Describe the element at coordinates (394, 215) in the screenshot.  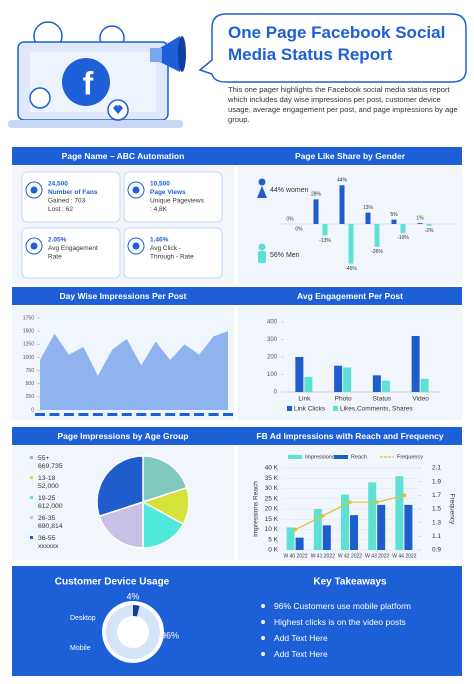
I see `data-label: 5%` at that location.